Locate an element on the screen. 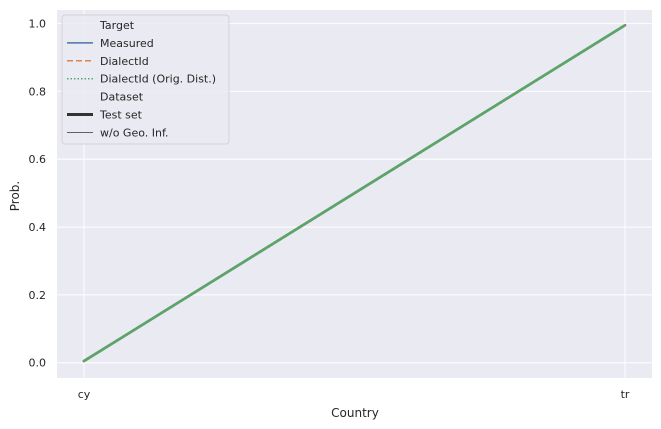 The width and height of the screenshot is (661, 429). legend-title: Target is located at coordinates (117, 25).